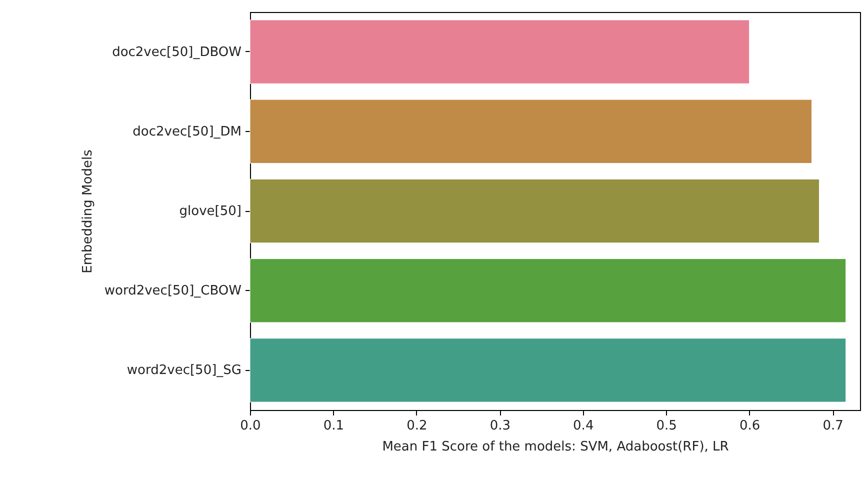  Describe the element at coordinates (333, 426) in the screenshot. I see `x-tick-label: 0.1` at that location.